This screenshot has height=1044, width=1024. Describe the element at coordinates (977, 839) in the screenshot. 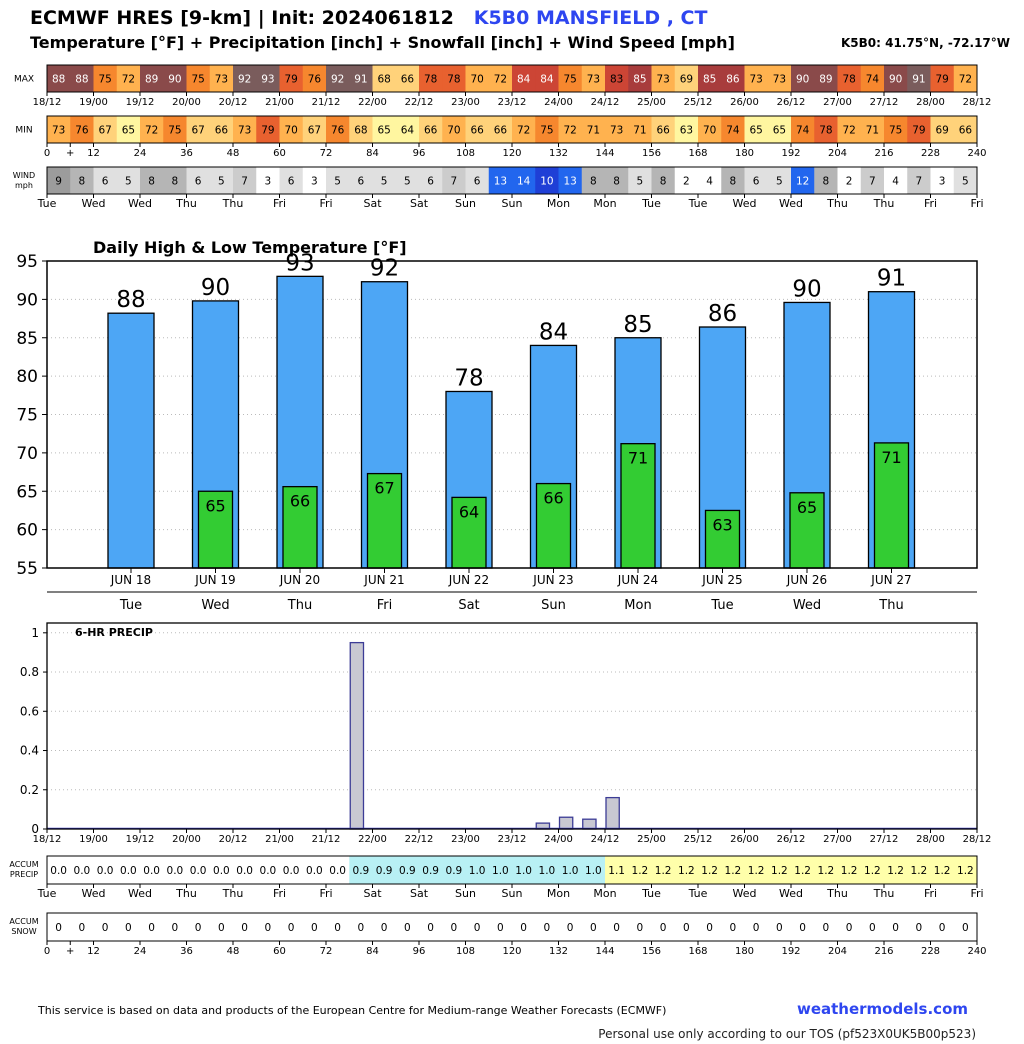

I see `date-tick-label: 28/12` at that location.